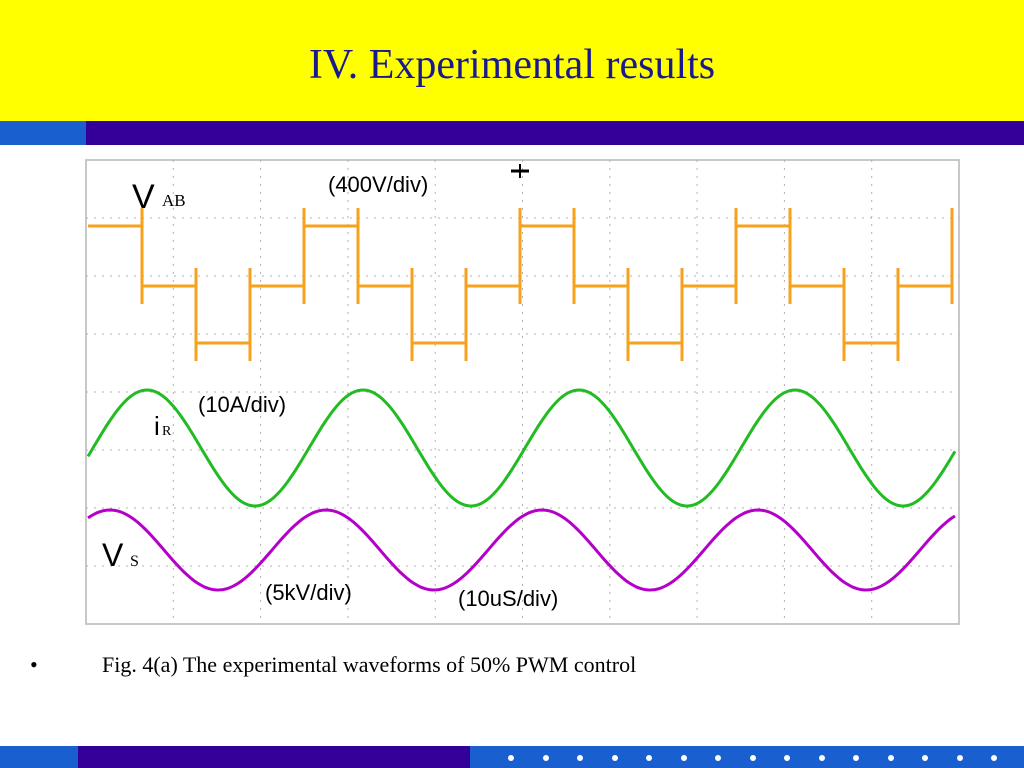  Describe the element at coordinates (274, 757) in the screenshot. I see `bottom-stripe-purple` at that location.